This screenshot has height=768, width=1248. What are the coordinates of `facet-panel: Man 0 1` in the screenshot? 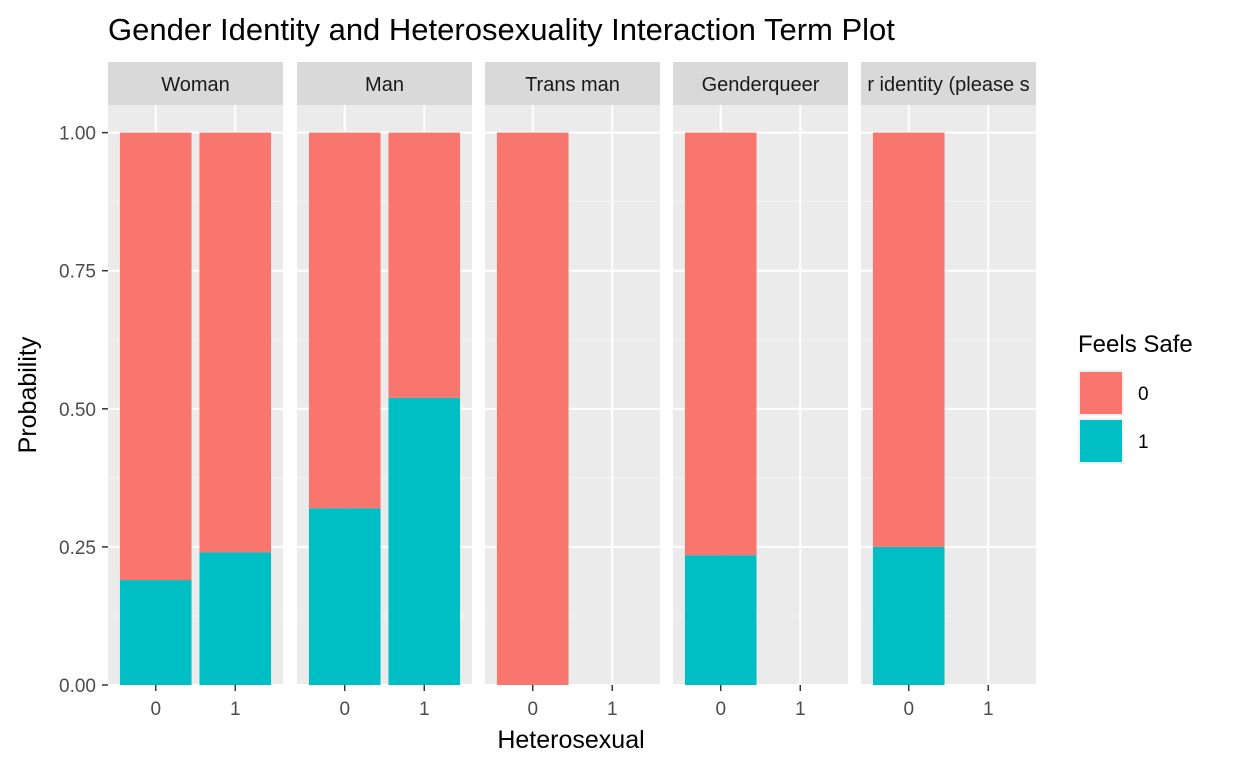 It's located at (384, 391).